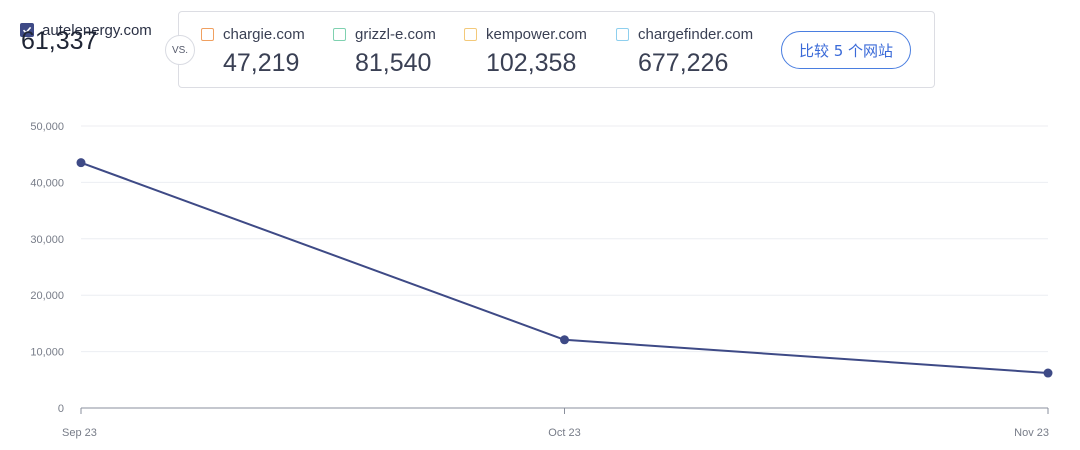  What do you see at coordinates (47, 127) in the screenshot?
I see `y-tick-label: 50,000` at bounding box center [47, 127].